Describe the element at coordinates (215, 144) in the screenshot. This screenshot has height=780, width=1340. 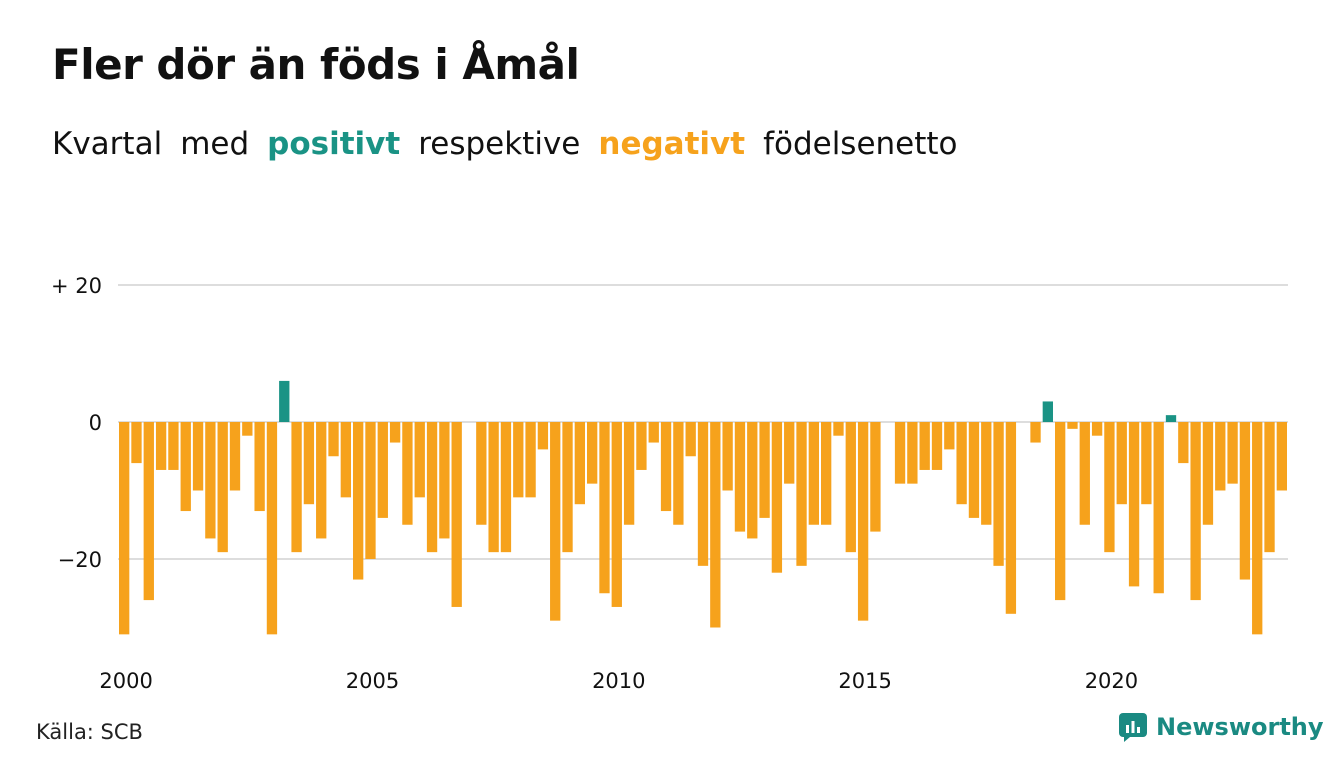
I see `subtitle-word: med` at that location.